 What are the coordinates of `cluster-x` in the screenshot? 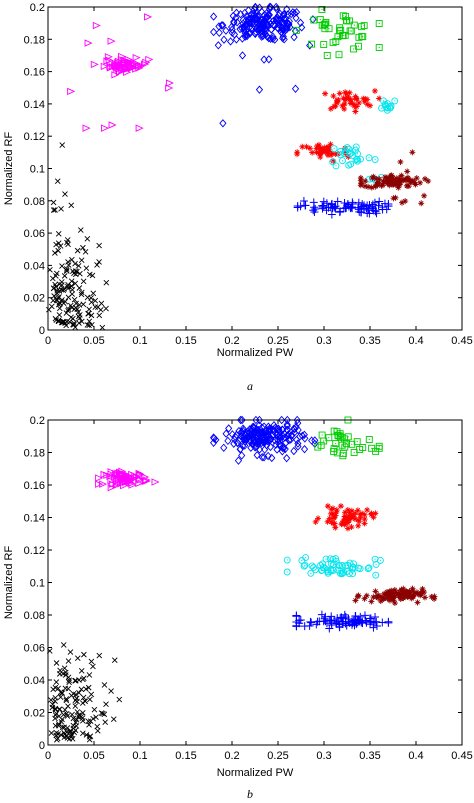 It's located at (78, 236).